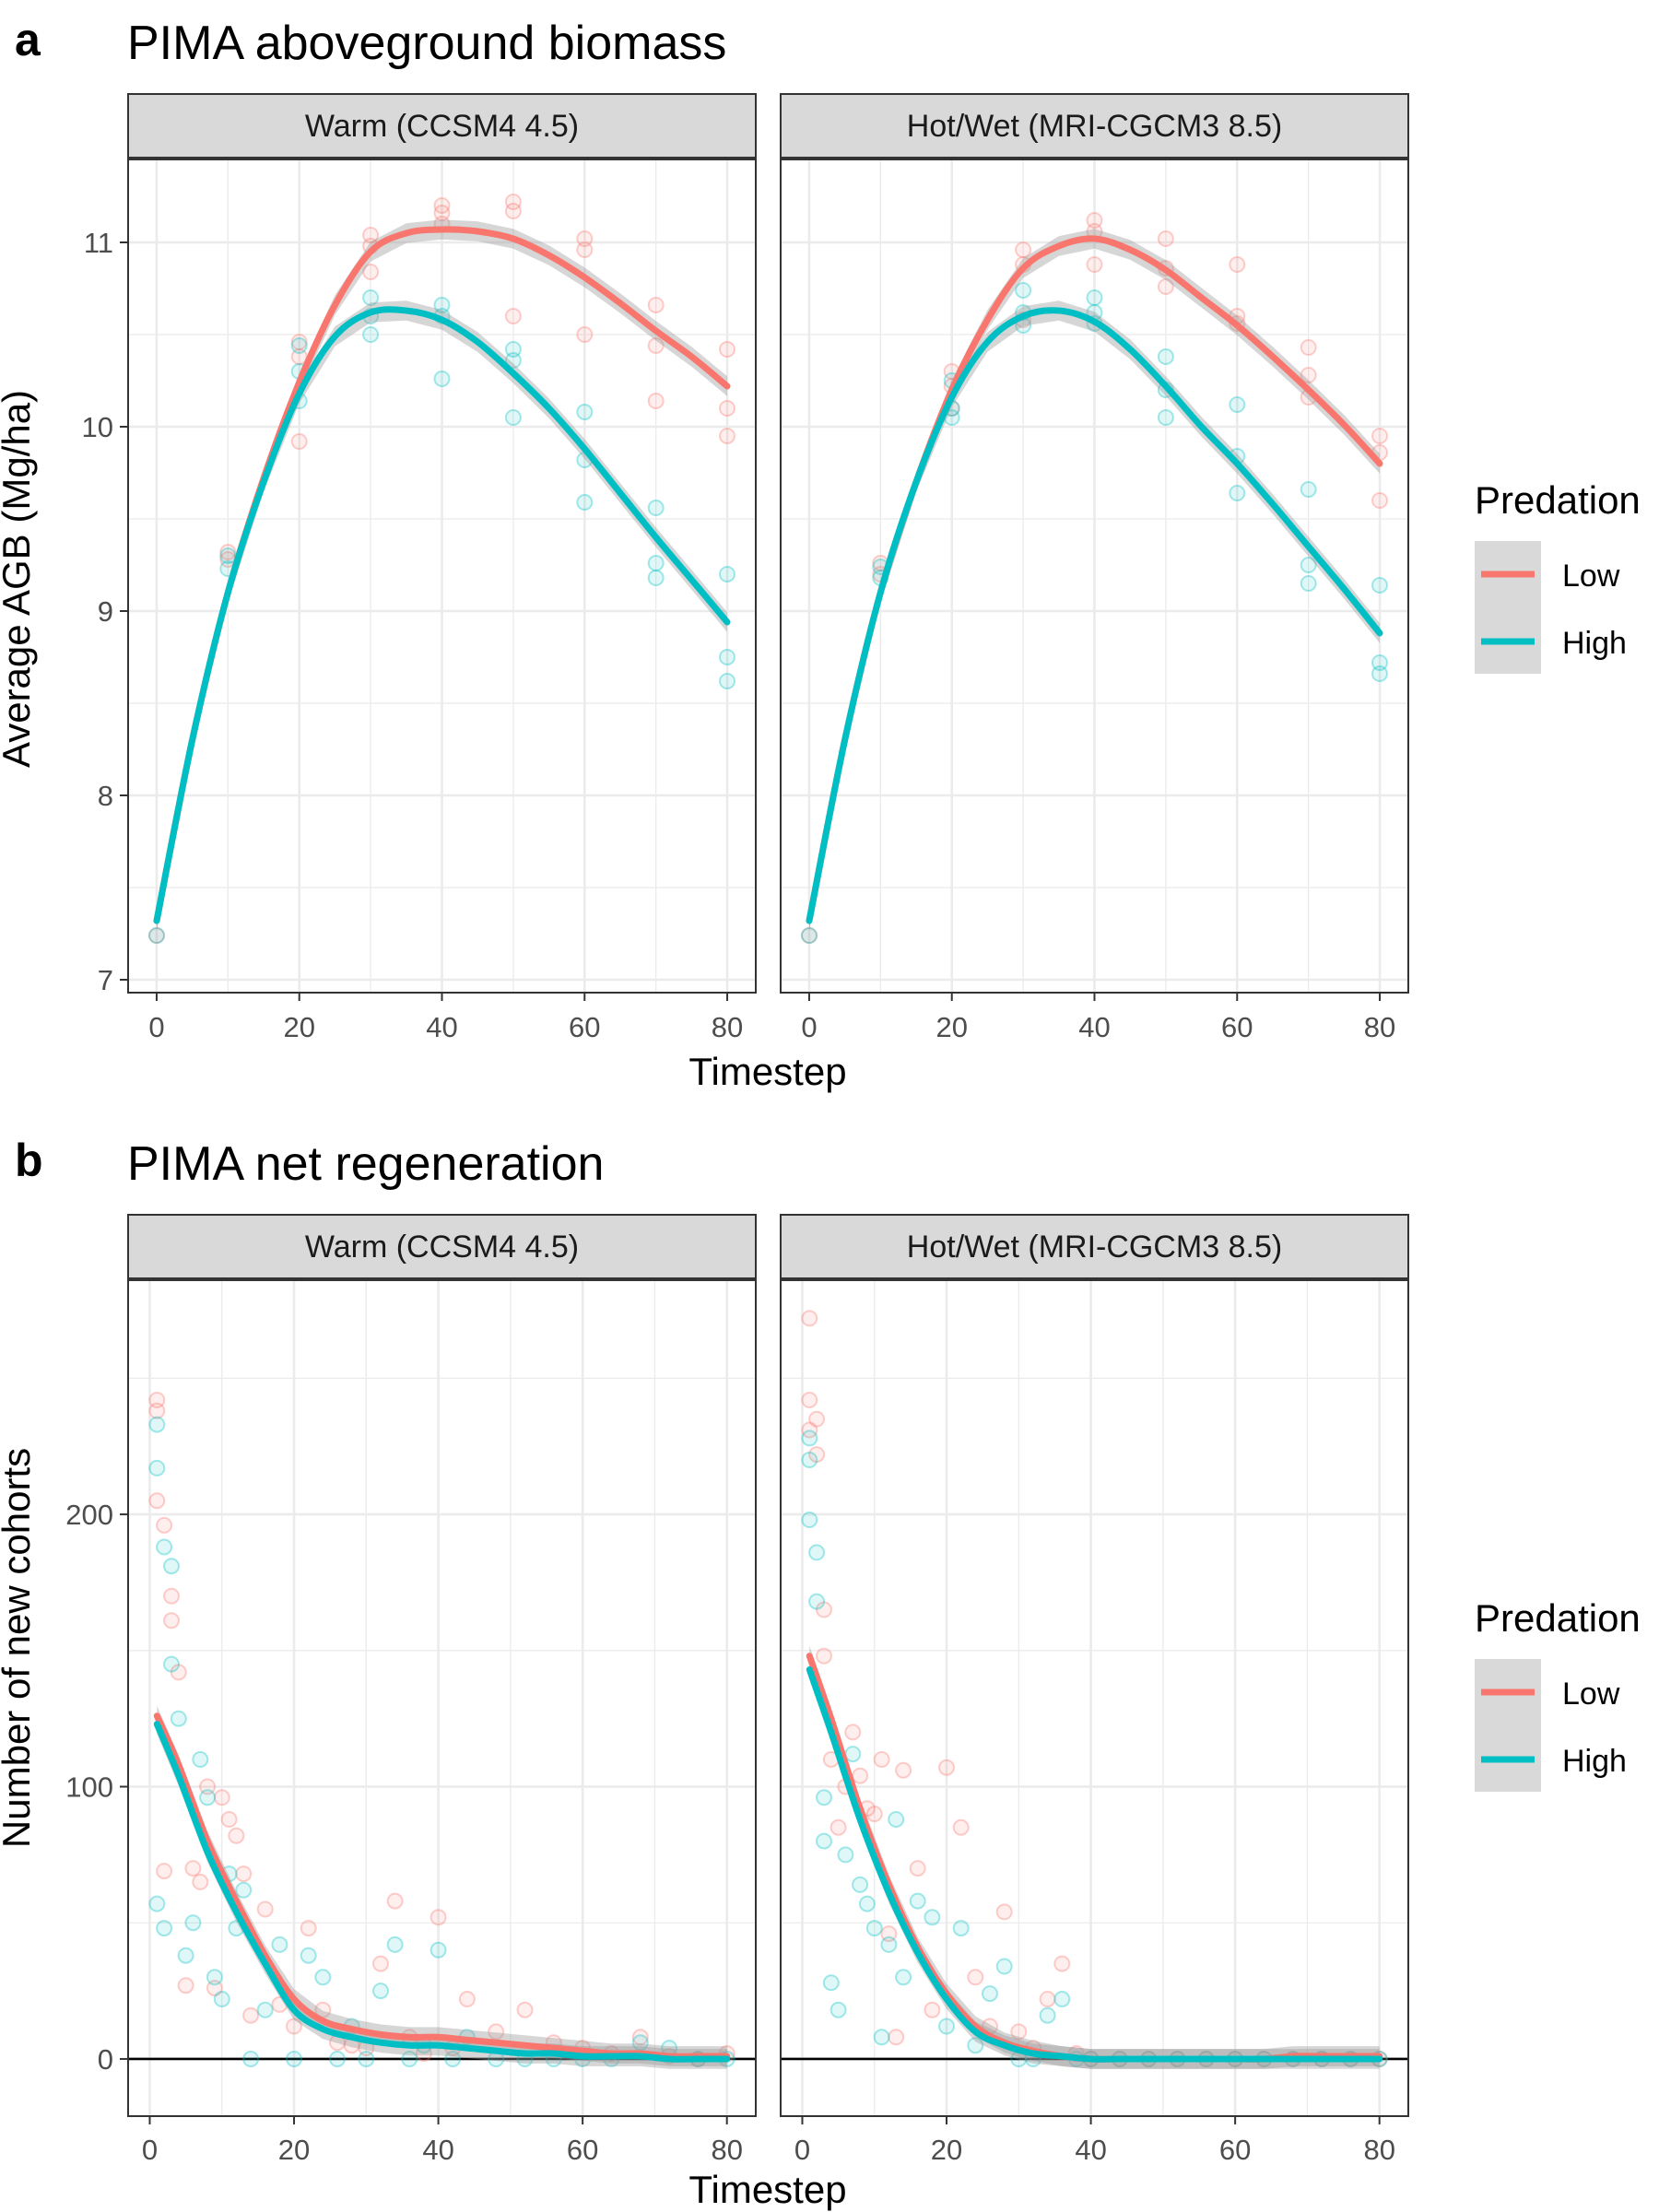 The width and height of the screenshot is (1659, 2212). I want to click on legend-title-a: Predation, so click(1558, 500).